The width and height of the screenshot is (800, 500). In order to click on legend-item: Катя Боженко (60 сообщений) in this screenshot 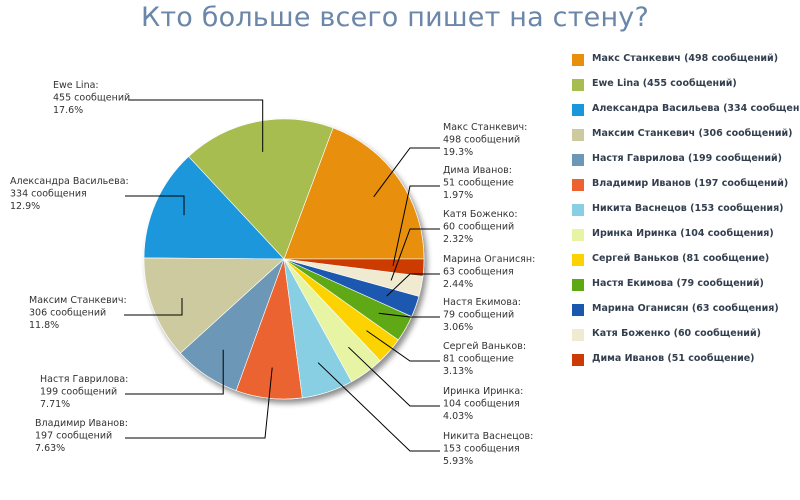, I will do `click(686, 339)`.